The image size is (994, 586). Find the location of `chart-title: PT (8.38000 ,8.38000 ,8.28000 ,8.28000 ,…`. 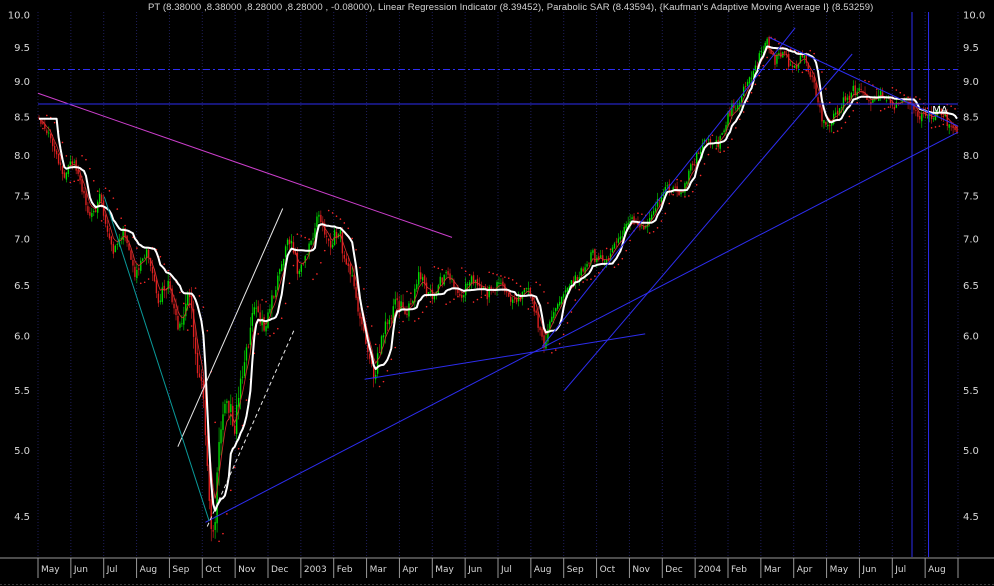

chart-title: PT (8.38000 ,8.38000 ,8.28000 ,8.28000 ,… is located at coordinates (511, 7).